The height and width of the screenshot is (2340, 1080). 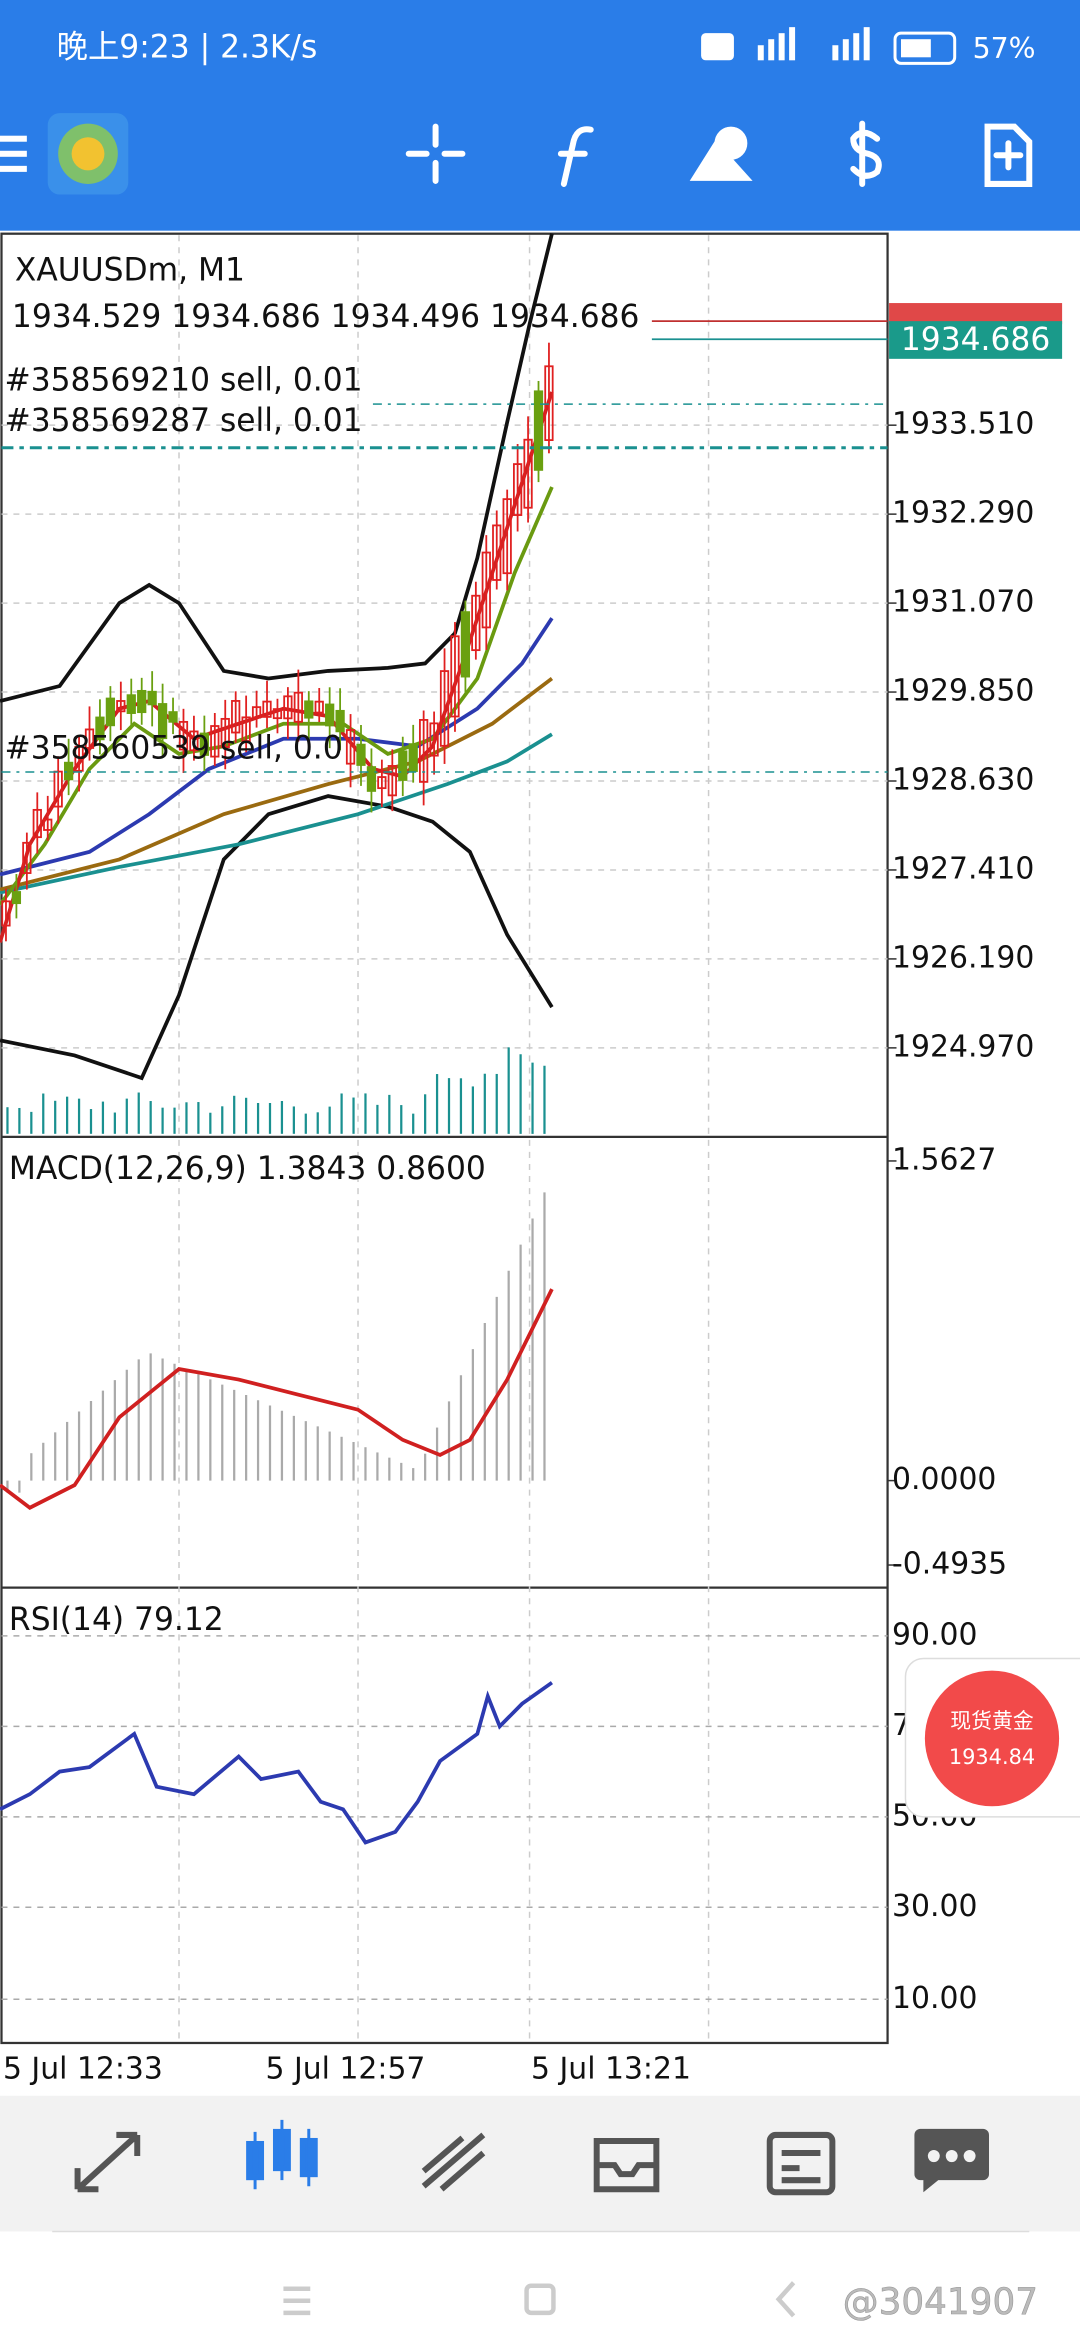 What do you see at coordinates (866, 153) in the screenshot?
I see `trade-button` at bounding box center [866, 153].